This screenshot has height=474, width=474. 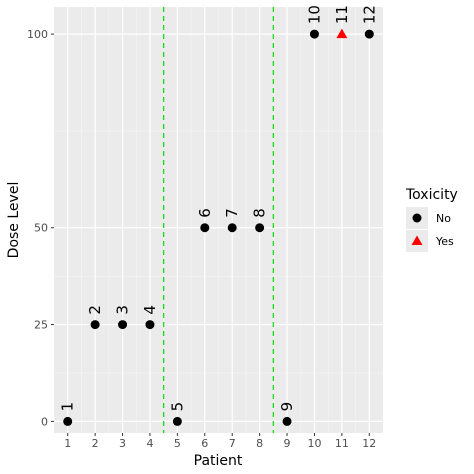 What do you see at coordinates (205, 213) in the screenshot?
I see `point-label: 6` at bounding box center [205, 213].